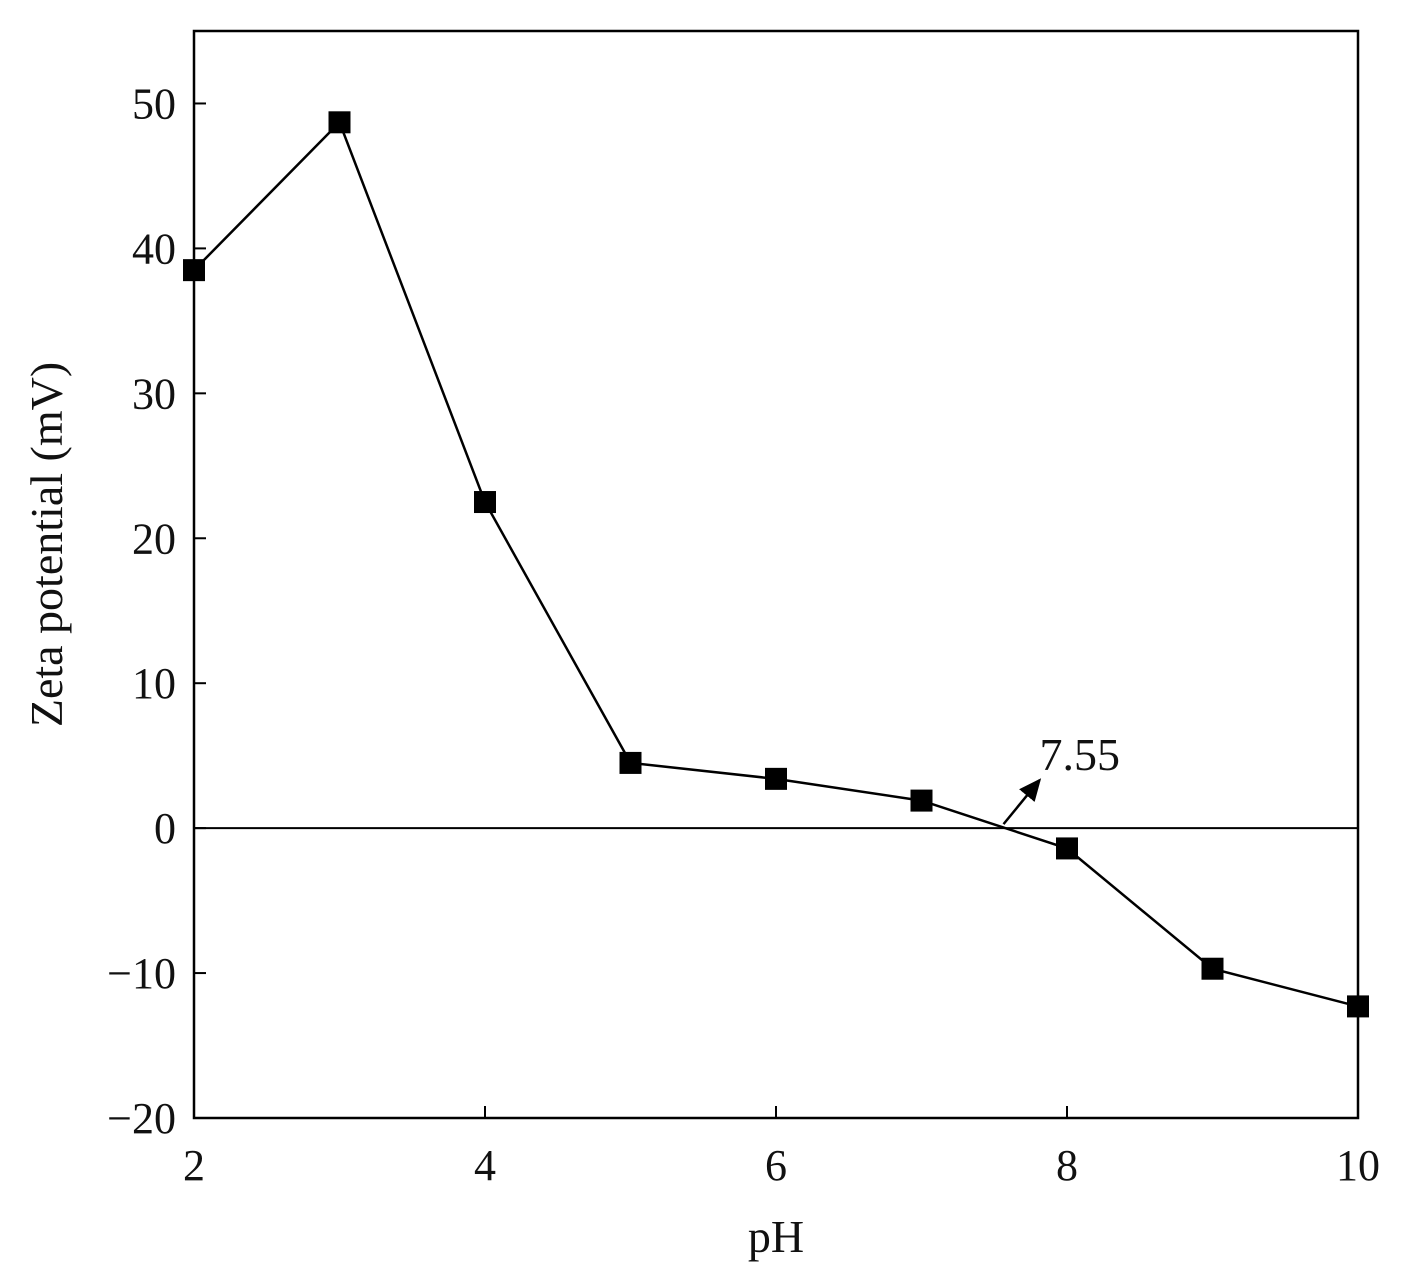  I want to click on y-tick-label-30: 30, so click(154, 393).